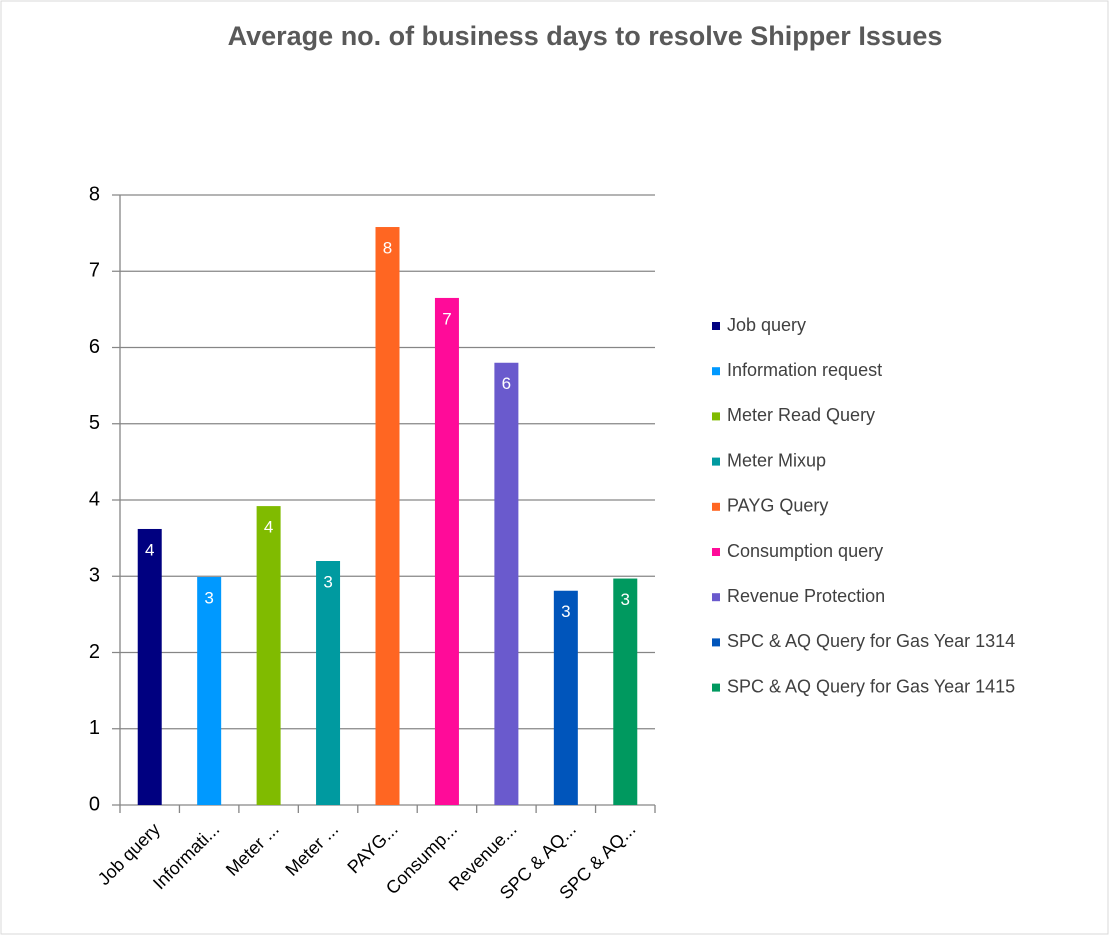  I want to click on legend-label: Revenue Protection, so click(806, 596).